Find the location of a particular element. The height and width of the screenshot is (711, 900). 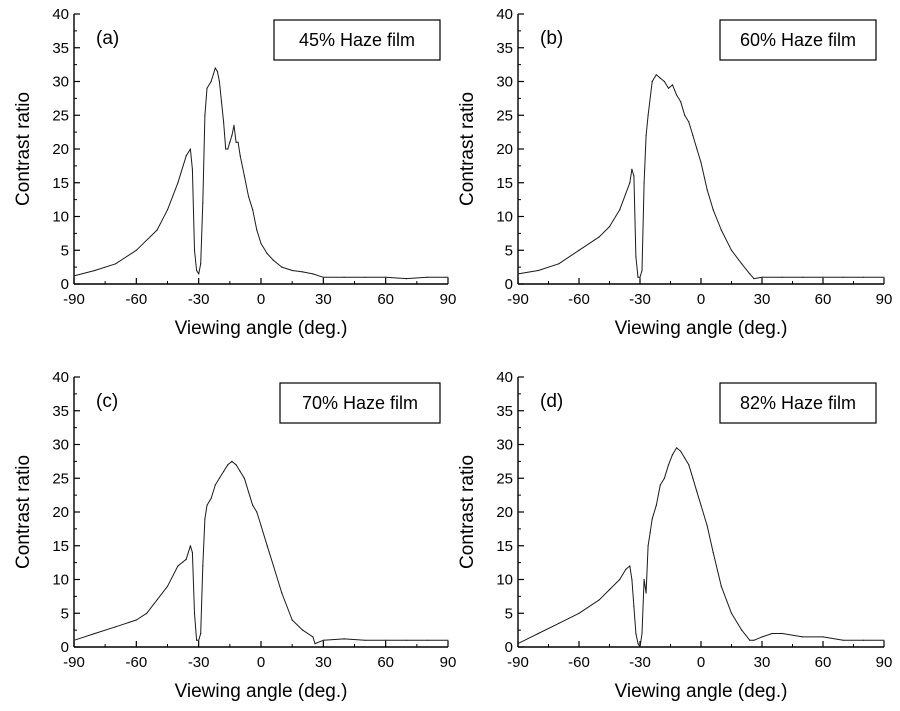

legend-label: 60% Haze film is located at coordinates (798, 40).